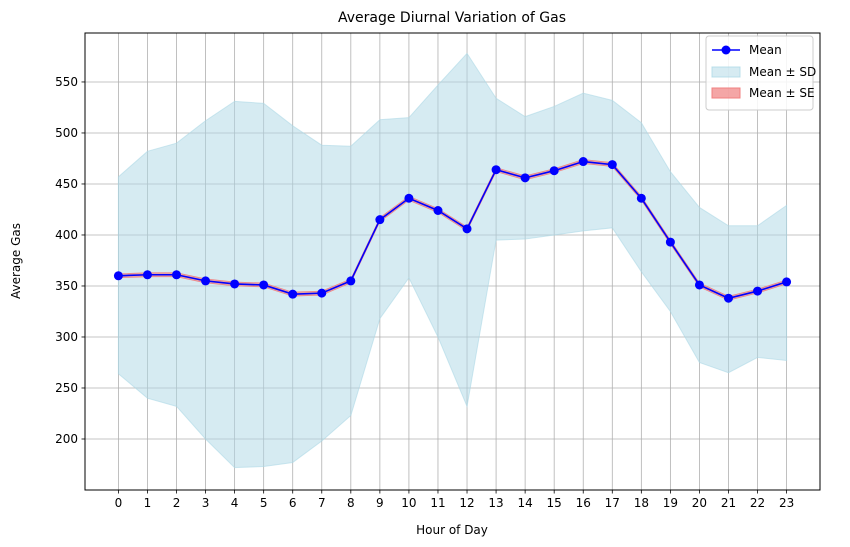 This screenshot has height=547, width=850. I want to click on y-tick-label: 400, so click(66, 235).